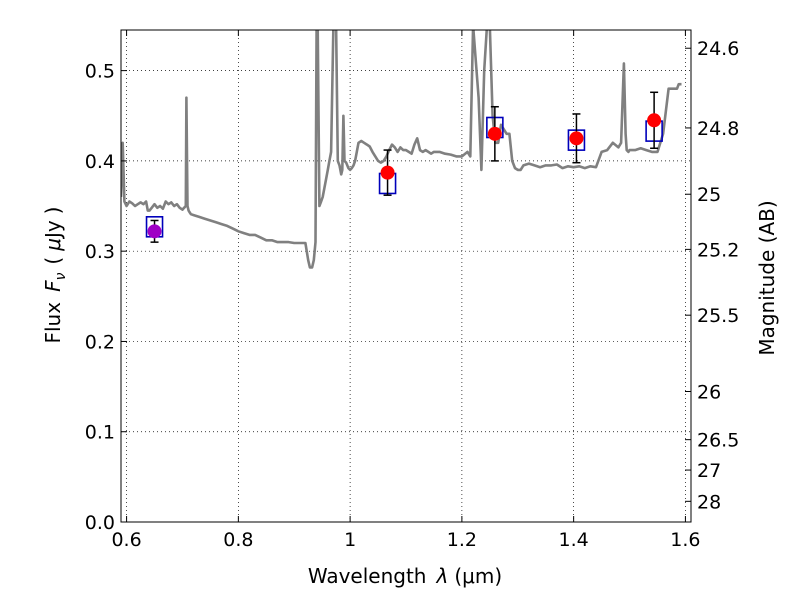  I want to click on x-axis-label: Wavelength λ (μm), so click(405, 576).